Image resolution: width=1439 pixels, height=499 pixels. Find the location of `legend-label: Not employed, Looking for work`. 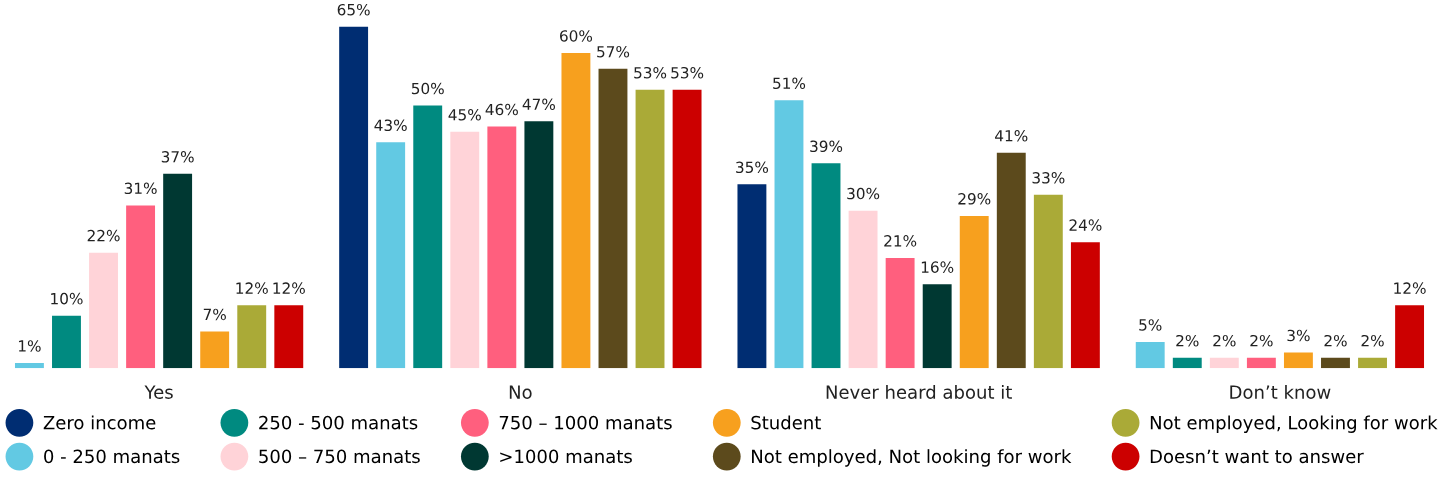

legend-label: Not employed, Looking for work is located at coordinates (1294, 424).